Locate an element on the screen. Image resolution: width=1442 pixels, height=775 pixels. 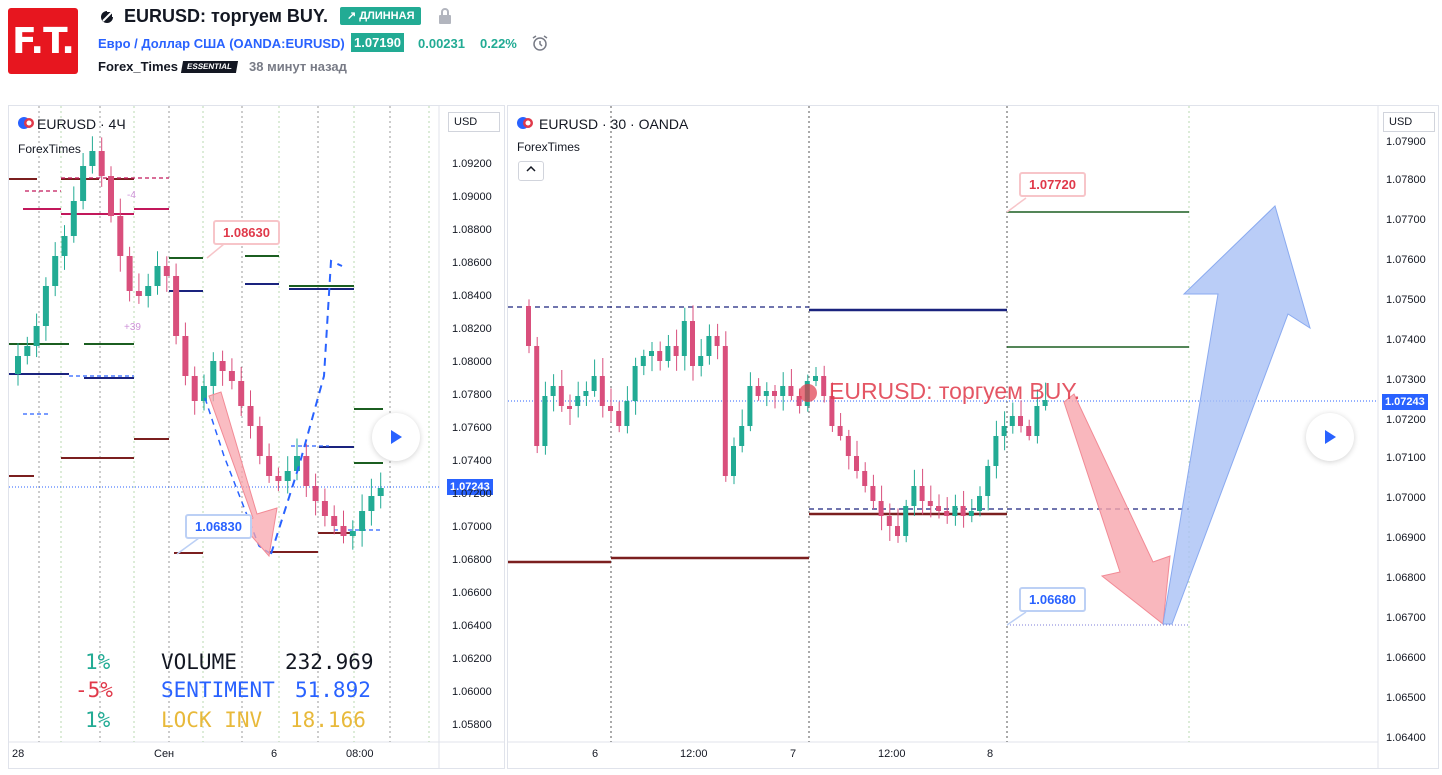
right-play-button is located at coordinates (1330, 437).